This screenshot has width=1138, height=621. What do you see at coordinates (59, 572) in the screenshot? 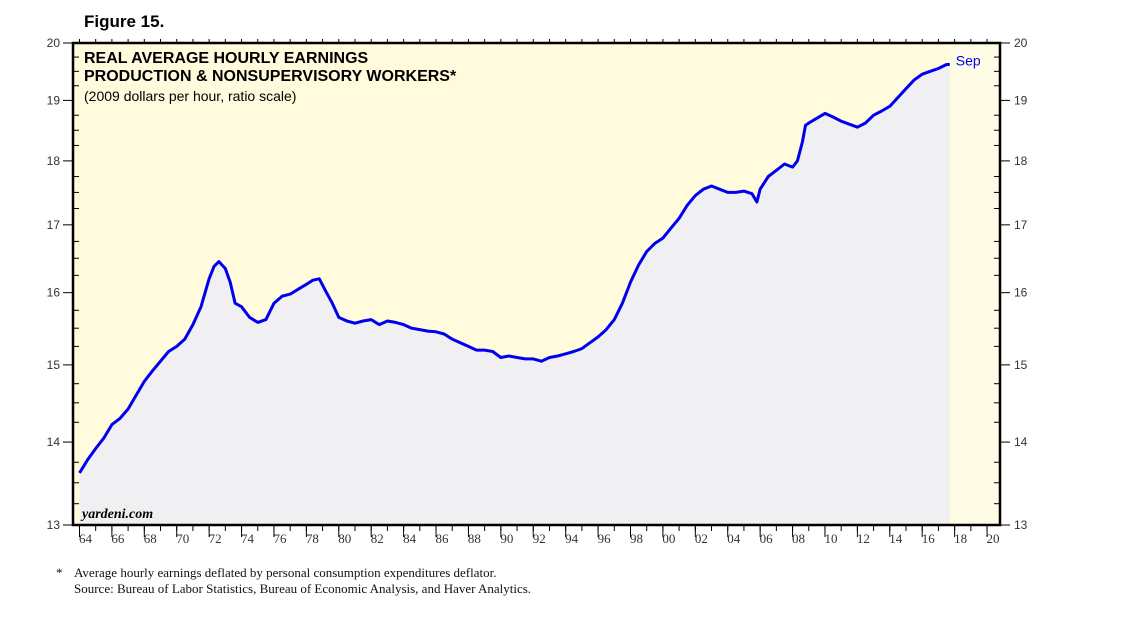
I see `footnote-marker: *` at bounding box center [59, 572].